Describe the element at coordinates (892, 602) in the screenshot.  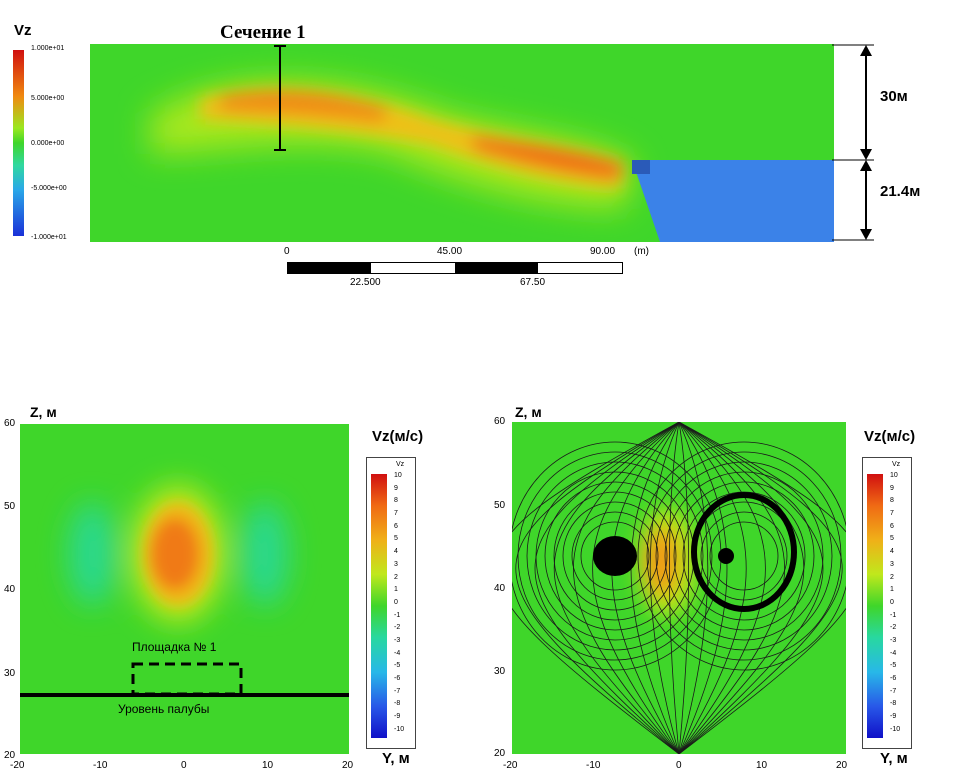
I see `right-cb-tick: 0` at that location.